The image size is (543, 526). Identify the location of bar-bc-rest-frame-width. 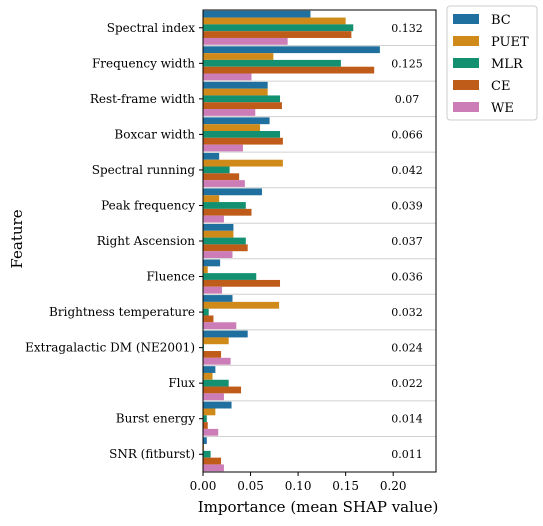
(235, 85).